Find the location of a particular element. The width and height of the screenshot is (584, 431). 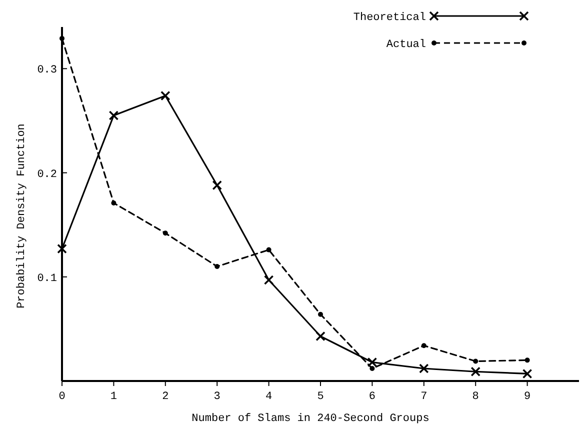

y-axis-title: Probability Density Function is located at coordinates (22, 216).